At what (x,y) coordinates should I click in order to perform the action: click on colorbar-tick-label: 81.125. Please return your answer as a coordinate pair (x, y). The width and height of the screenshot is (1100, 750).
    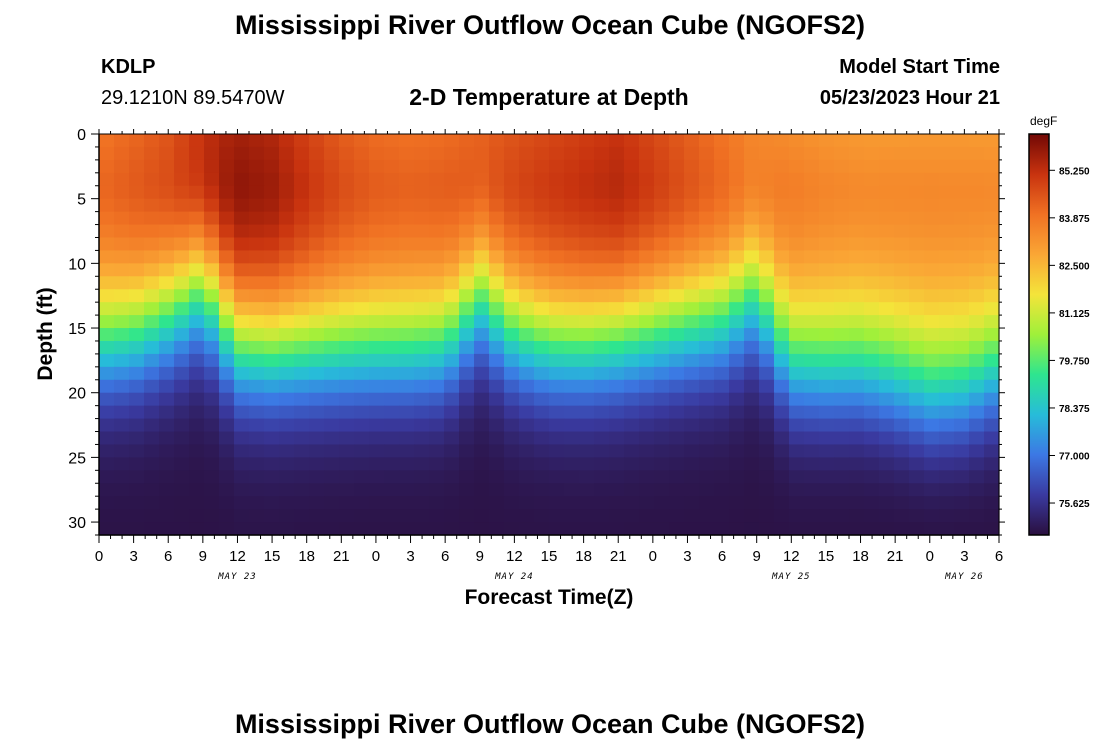
    Looking at the image, I should click on (1074, 314).